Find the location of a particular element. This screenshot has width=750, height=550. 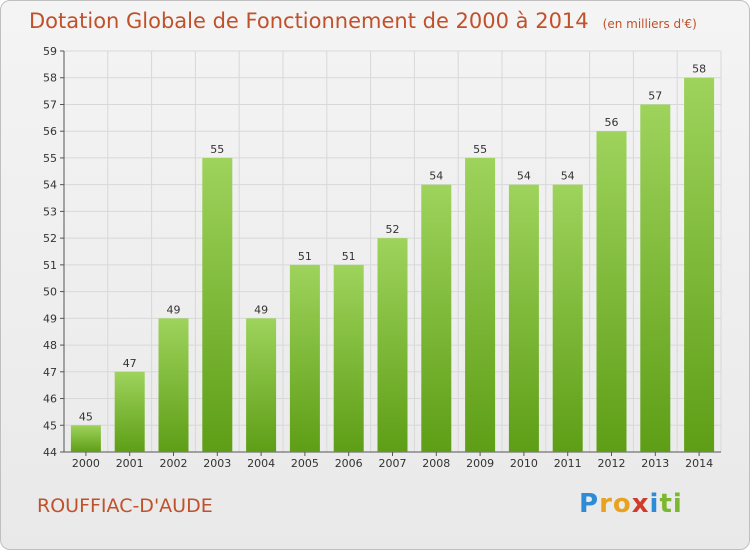

y-tick-label: 58 is located at coordinates (50, 78).